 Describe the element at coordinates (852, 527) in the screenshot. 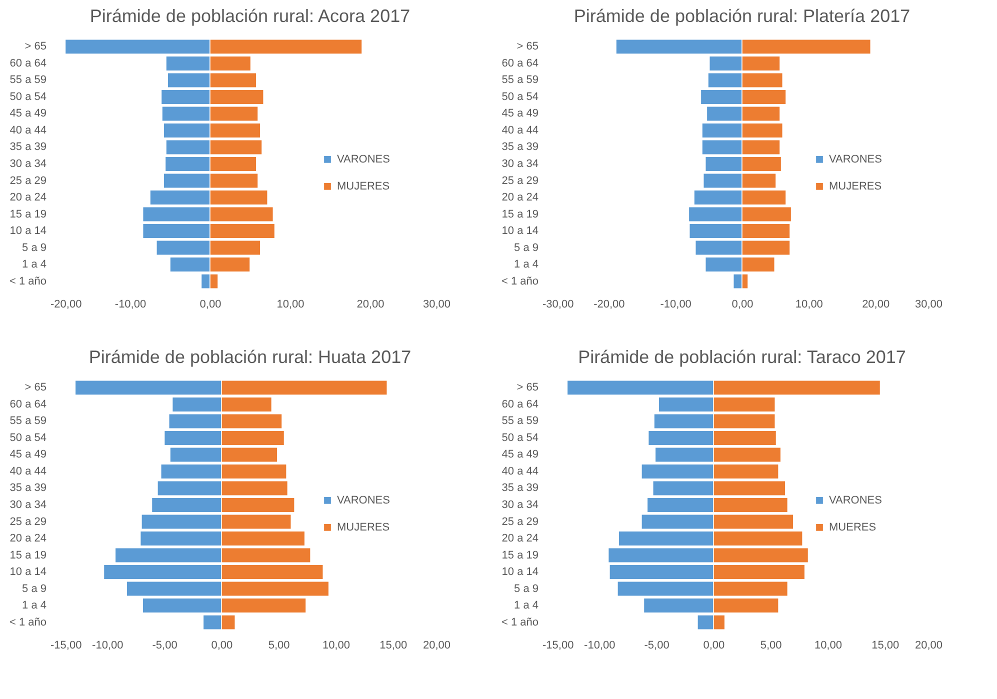

I see `legend-label: MUERES` at that location.